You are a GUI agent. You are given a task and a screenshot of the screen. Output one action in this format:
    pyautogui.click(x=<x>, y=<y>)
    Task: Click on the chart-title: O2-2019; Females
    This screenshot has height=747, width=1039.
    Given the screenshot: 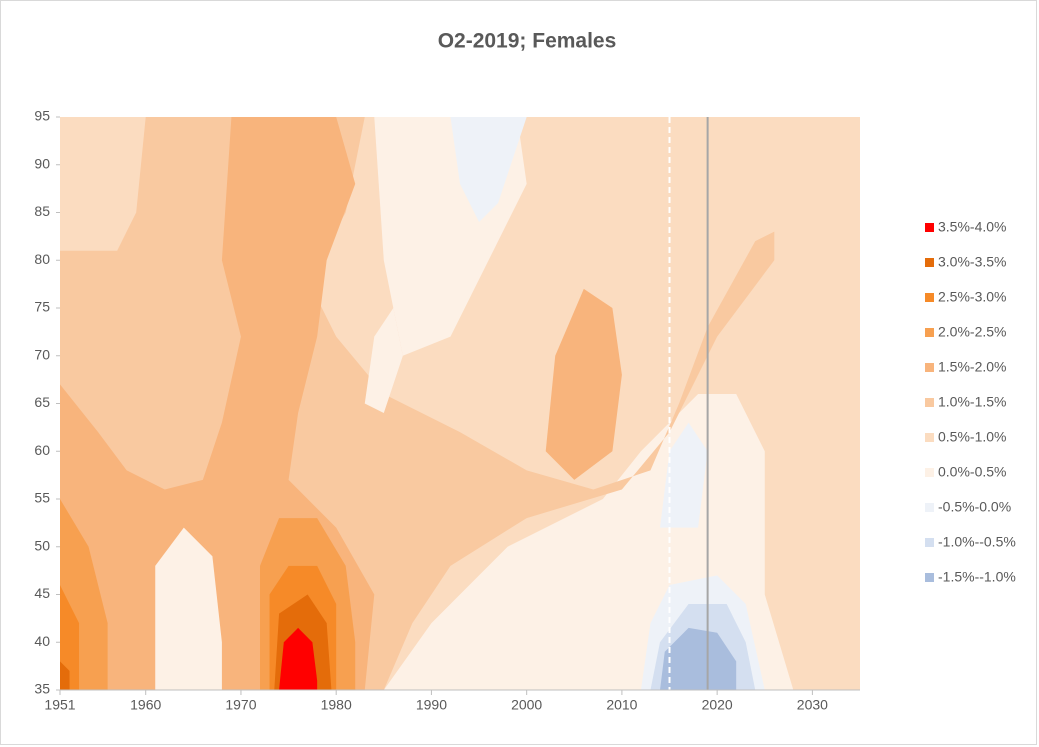 What is the action you would take?
    pyautogui.click(x=527, y=41)
    